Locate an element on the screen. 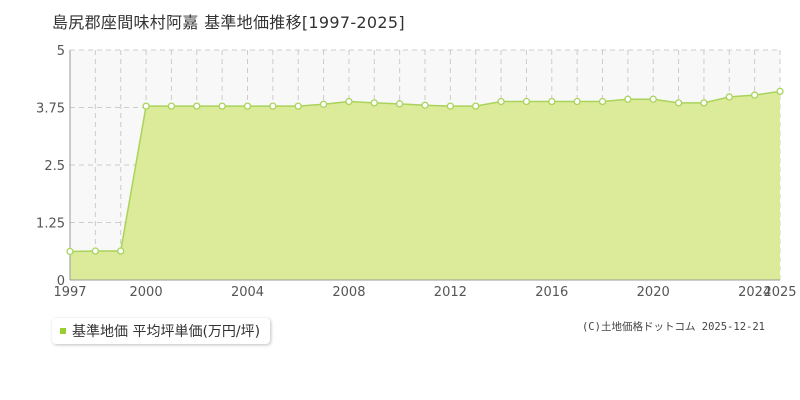 This screenshot has width=800, height=400. data-point-2003 is located at coordinates (222, 106).